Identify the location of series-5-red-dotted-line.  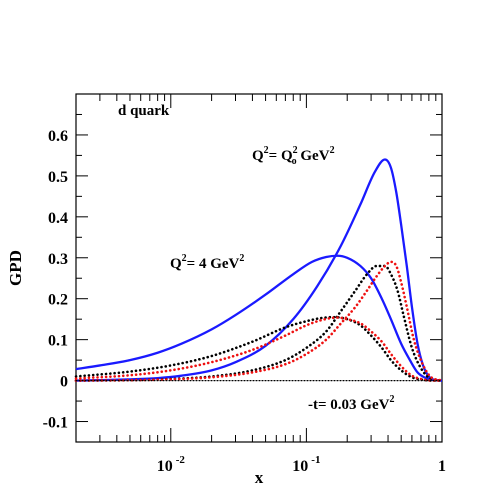
(259, 349).